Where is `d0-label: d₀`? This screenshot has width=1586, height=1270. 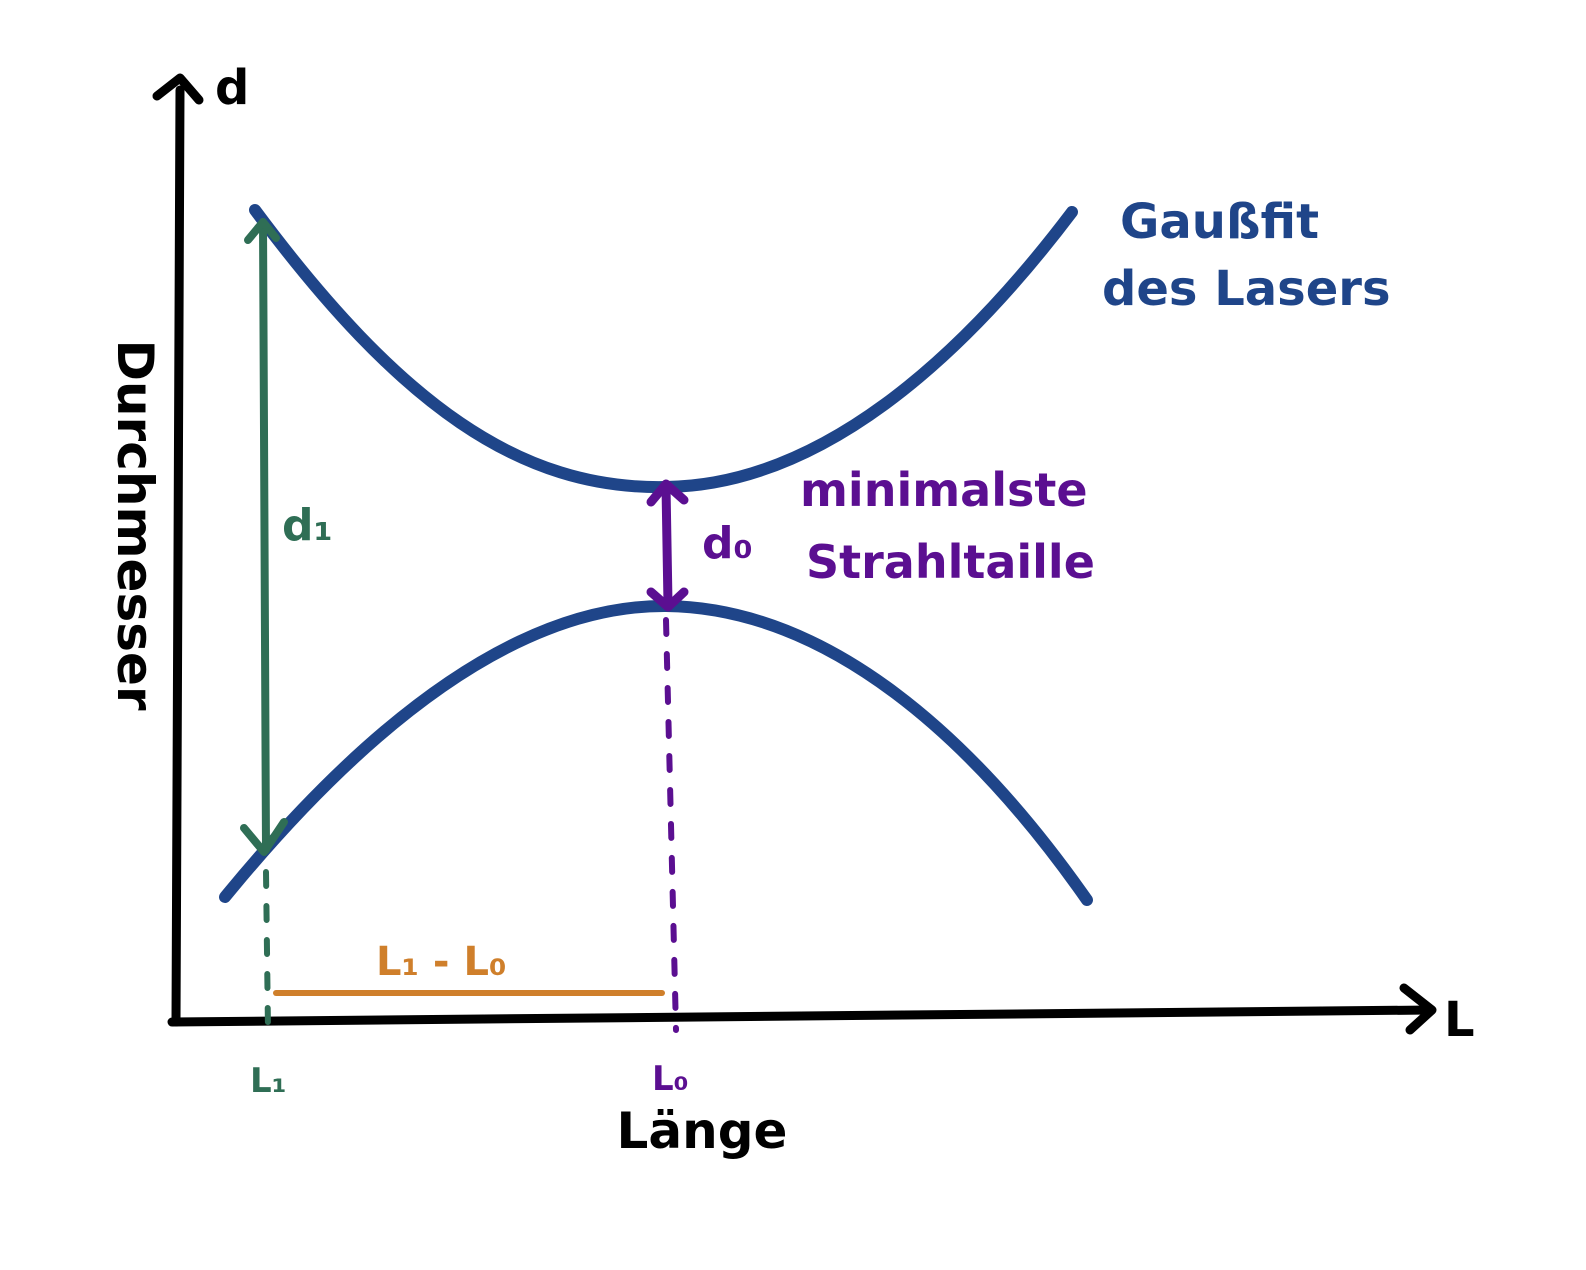 d0-label: d₀ is located at coordinates (727, 543).